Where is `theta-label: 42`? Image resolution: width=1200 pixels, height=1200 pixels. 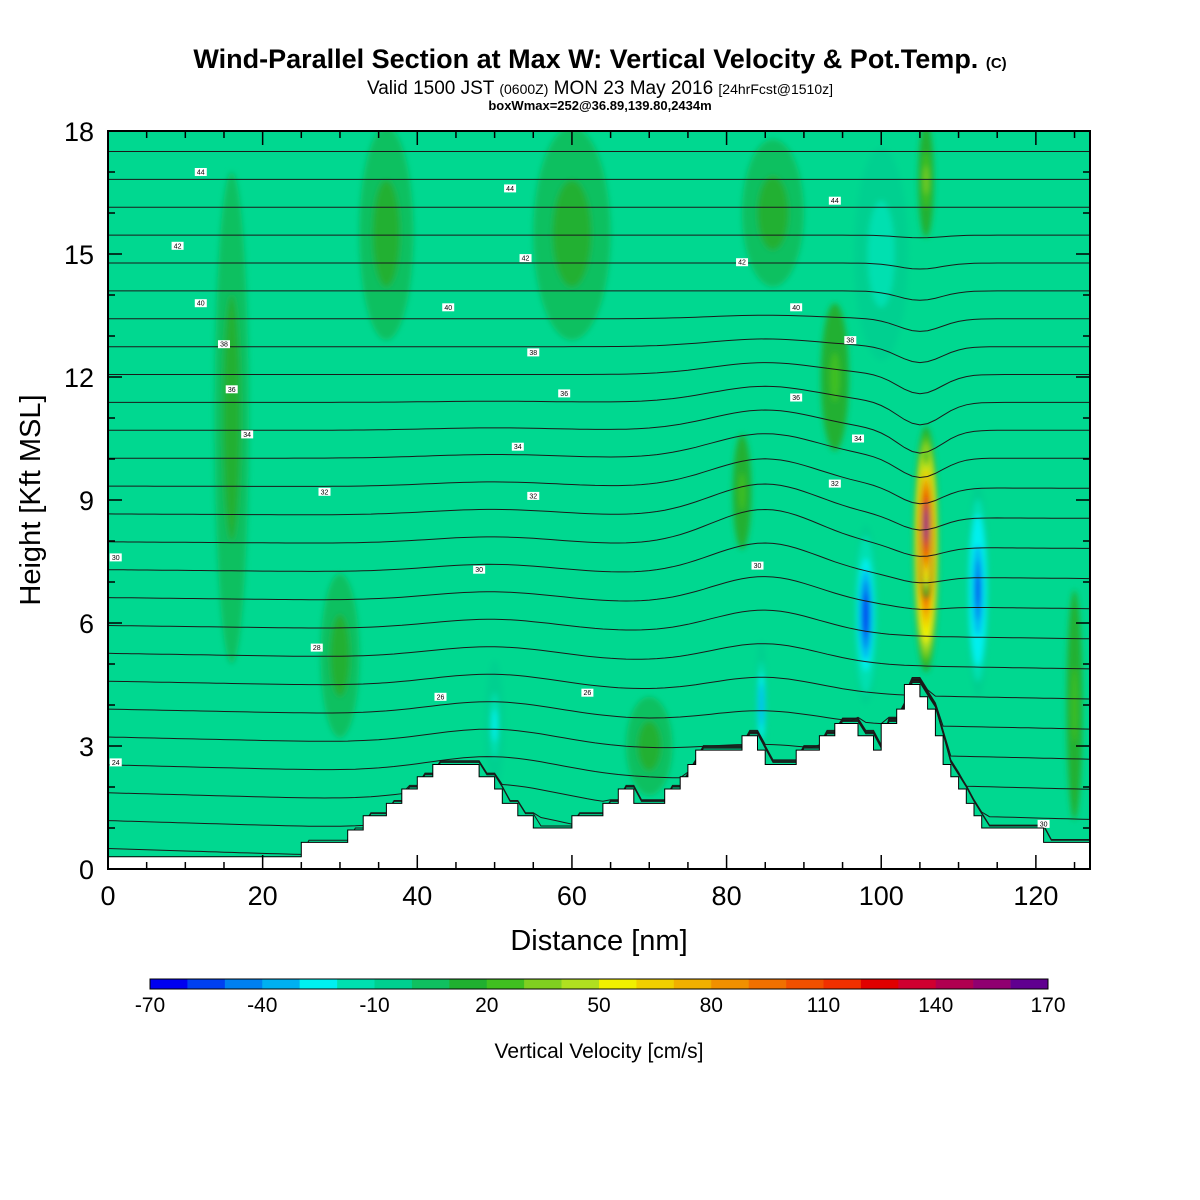
theta-label: 42 is located at coordinates (742, 263).